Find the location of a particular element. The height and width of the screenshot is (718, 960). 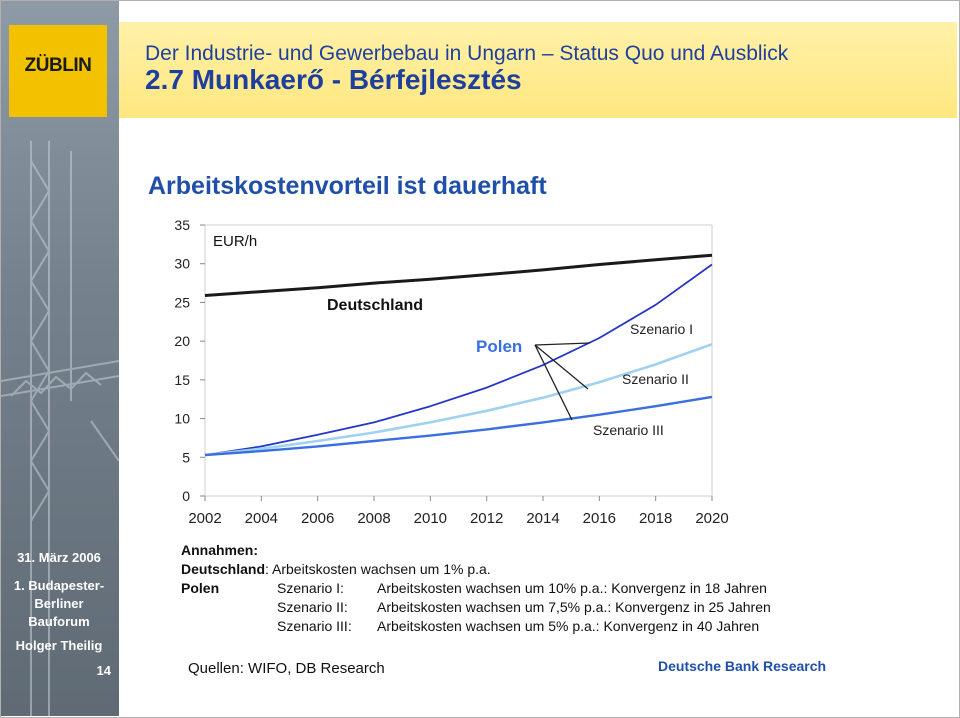

y-tick-label: 10 is located at coordinates (182, 419).